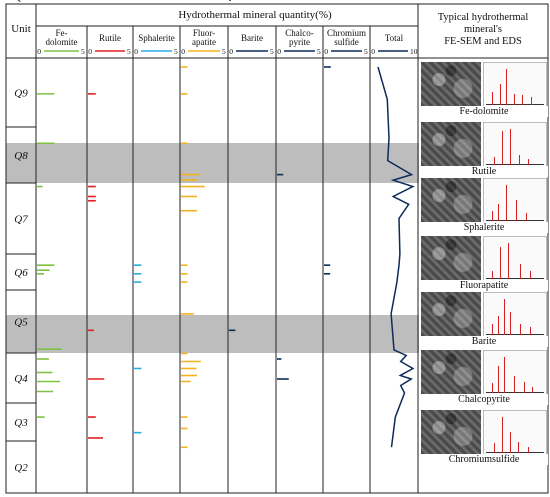 The width and height of the screenshot is (550, 497). Describe the element at coordinates (62, 33) in the screenshot. I see `column-header-fe-dolomite: Fe-` at that location.